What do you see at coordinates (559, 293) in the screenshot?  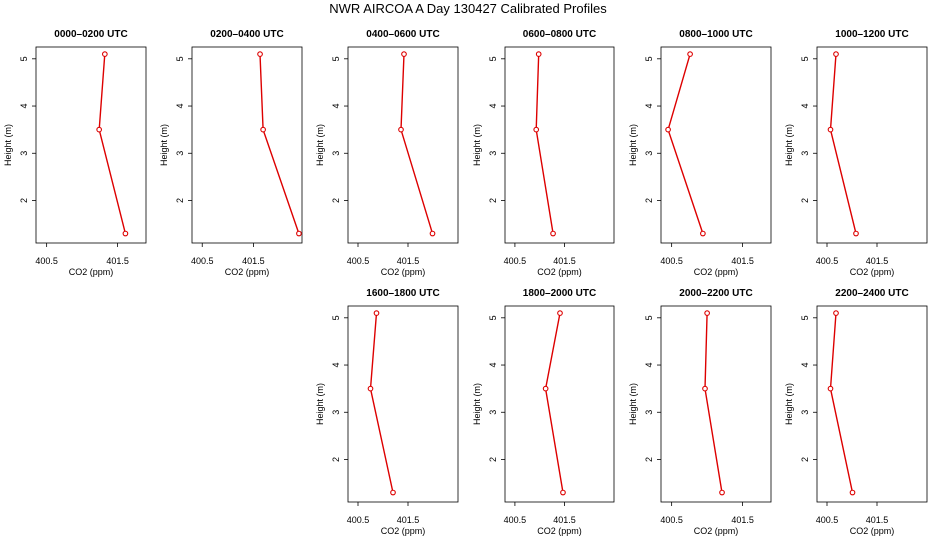 I see `panel-title: 1800–2000 UTC` at bounding box center [559, 293].